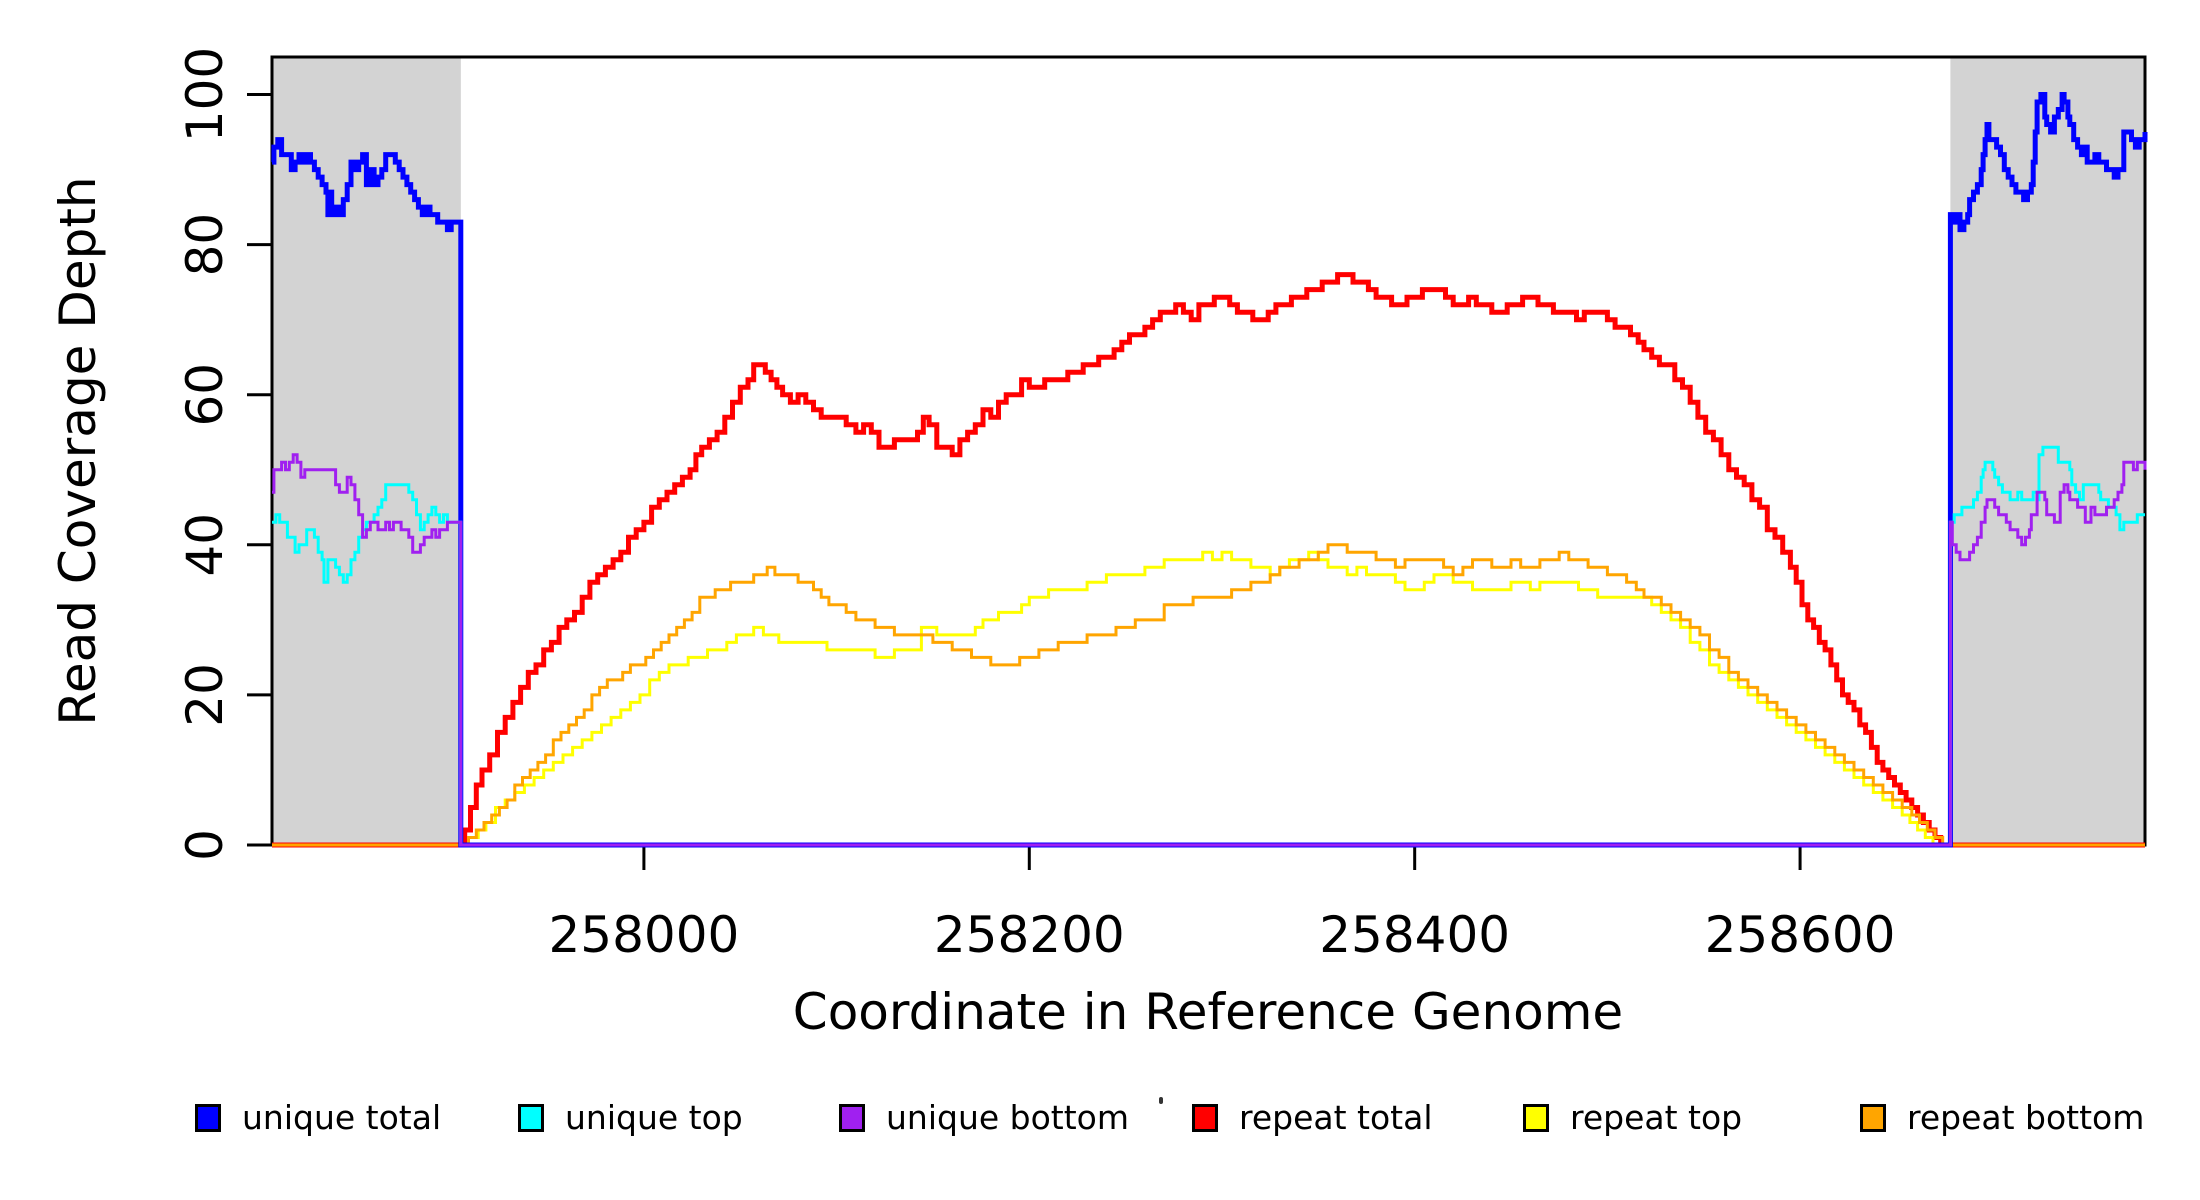 The image size is (2200, 1200). I want to click on y-axis-title: Read Coverage Depth, so click(78, 451).